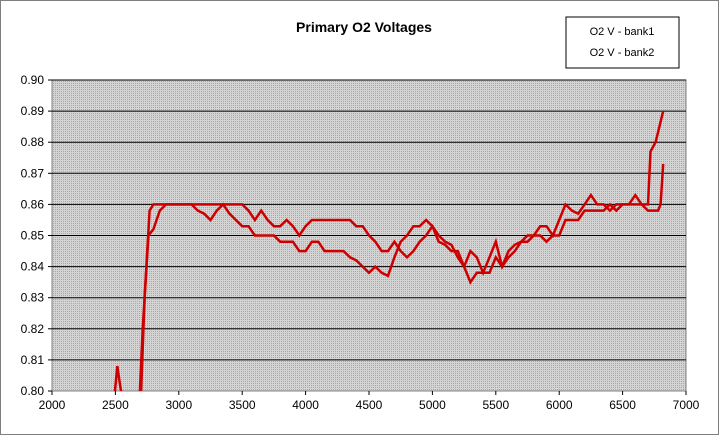 The height and width of the screenshot is (436, 719). Describe the element at coordinates (33, 142) in the screenshot. I see `y-tick-label: 0.88` at that location.